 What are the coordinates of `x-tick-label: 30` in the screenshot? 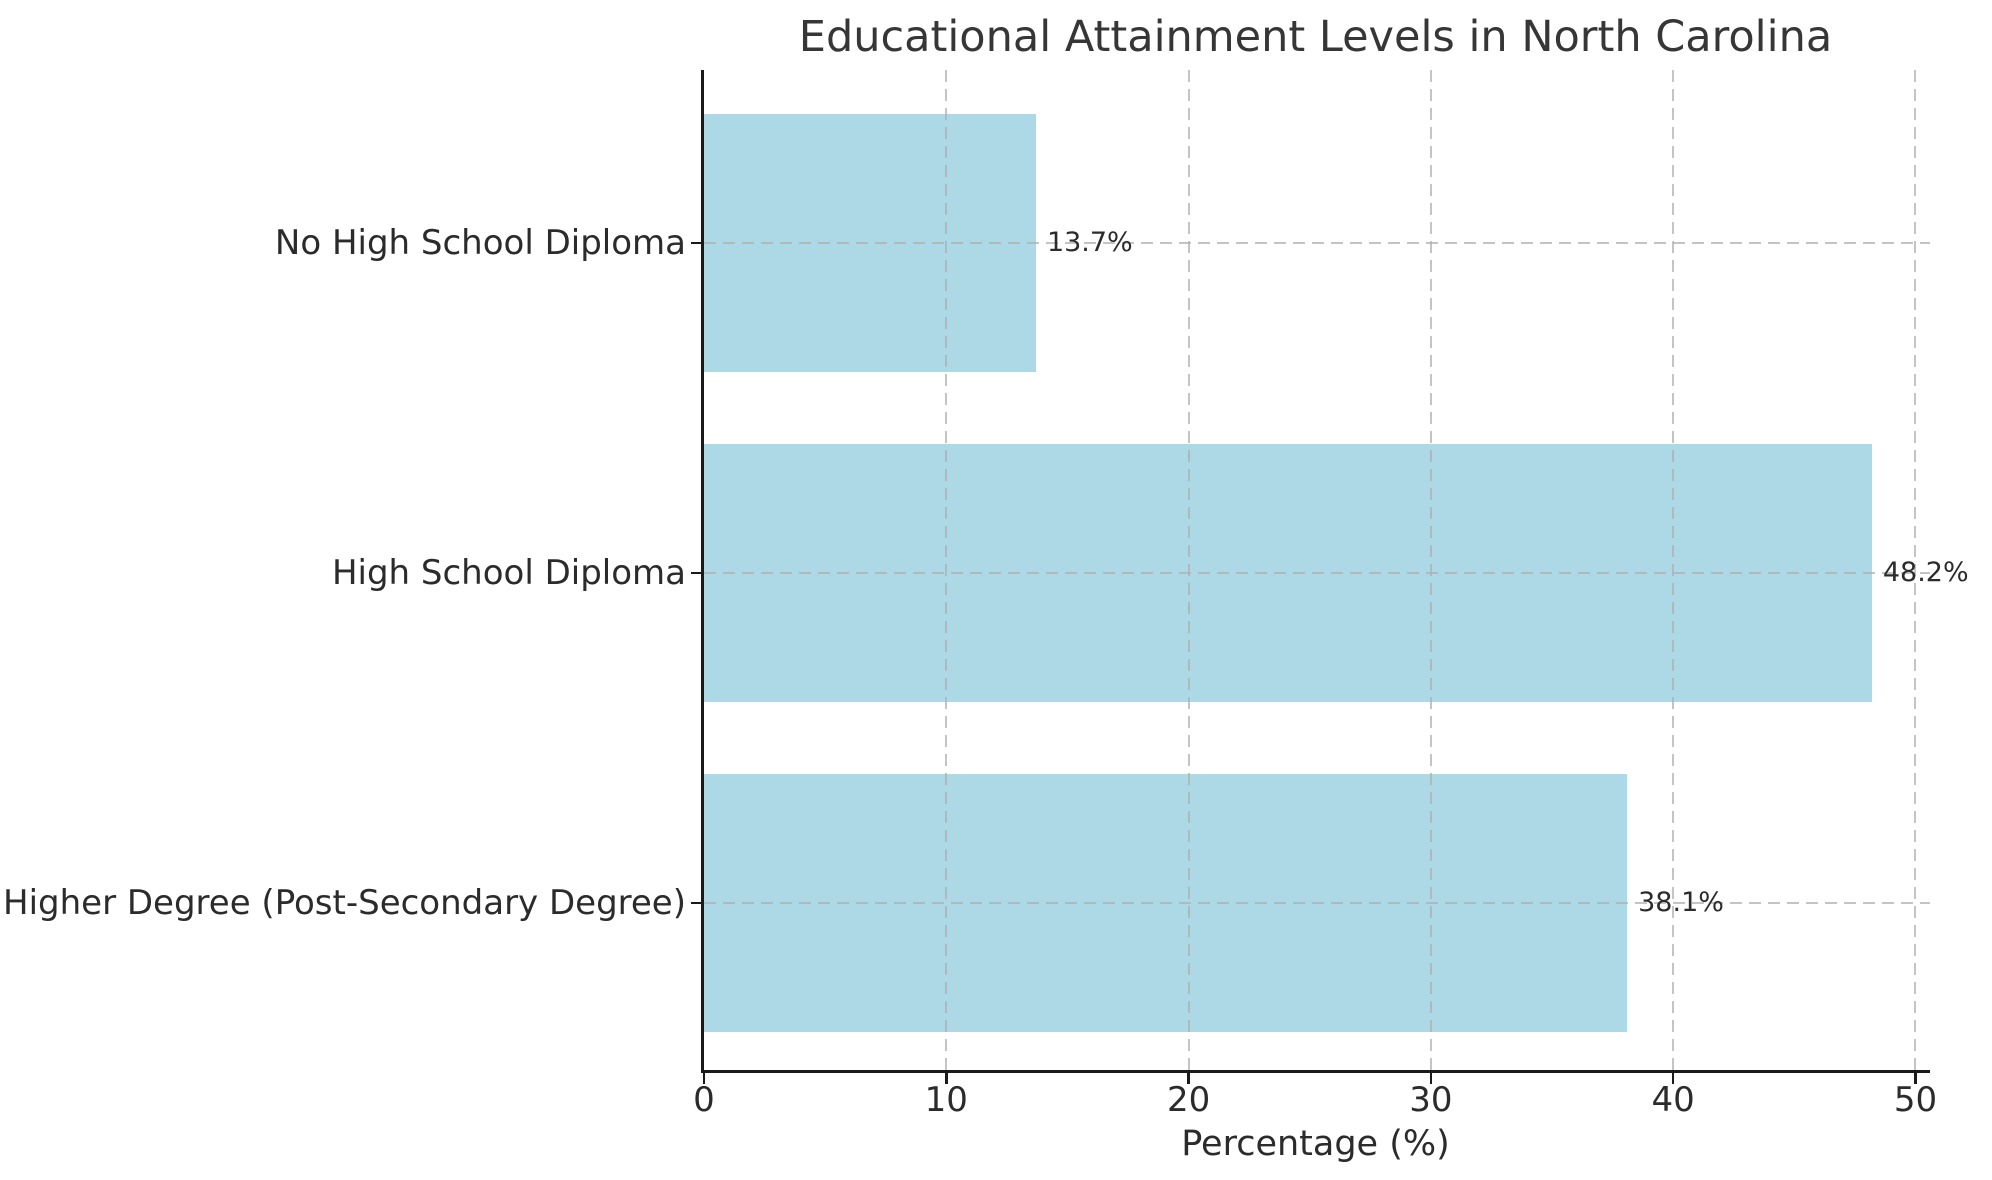 It's located at (1431, 1100).